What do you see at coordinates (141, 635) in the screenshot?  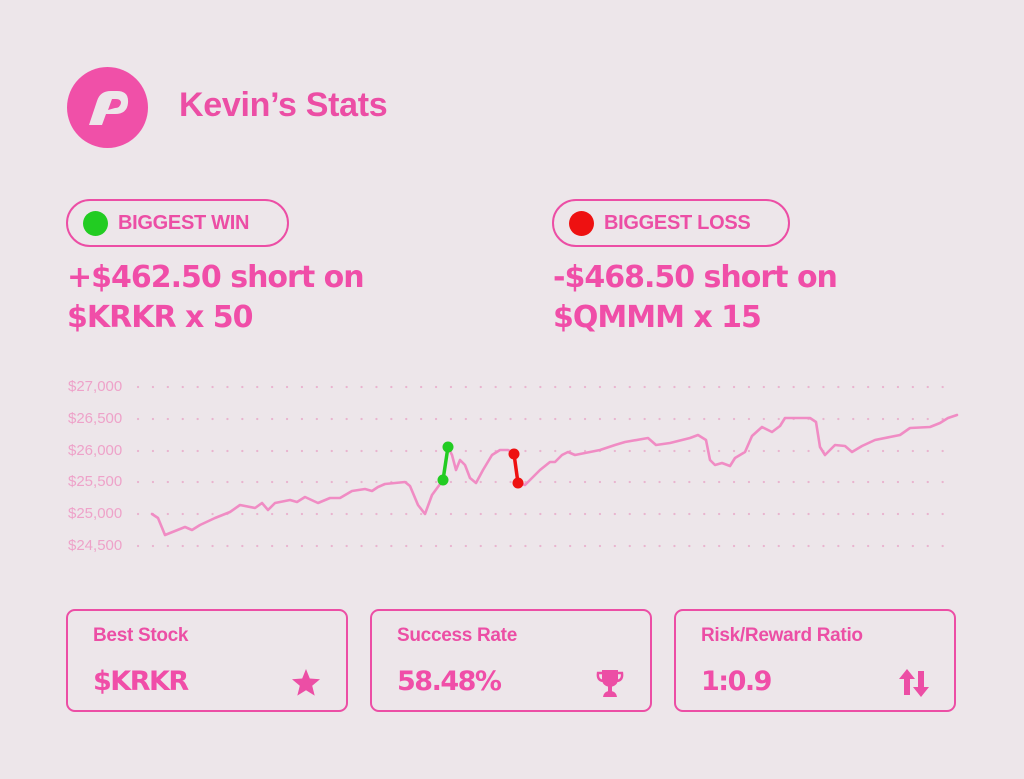 I see `best-stock-label: Best Stock` at bounding box center [141, 635].